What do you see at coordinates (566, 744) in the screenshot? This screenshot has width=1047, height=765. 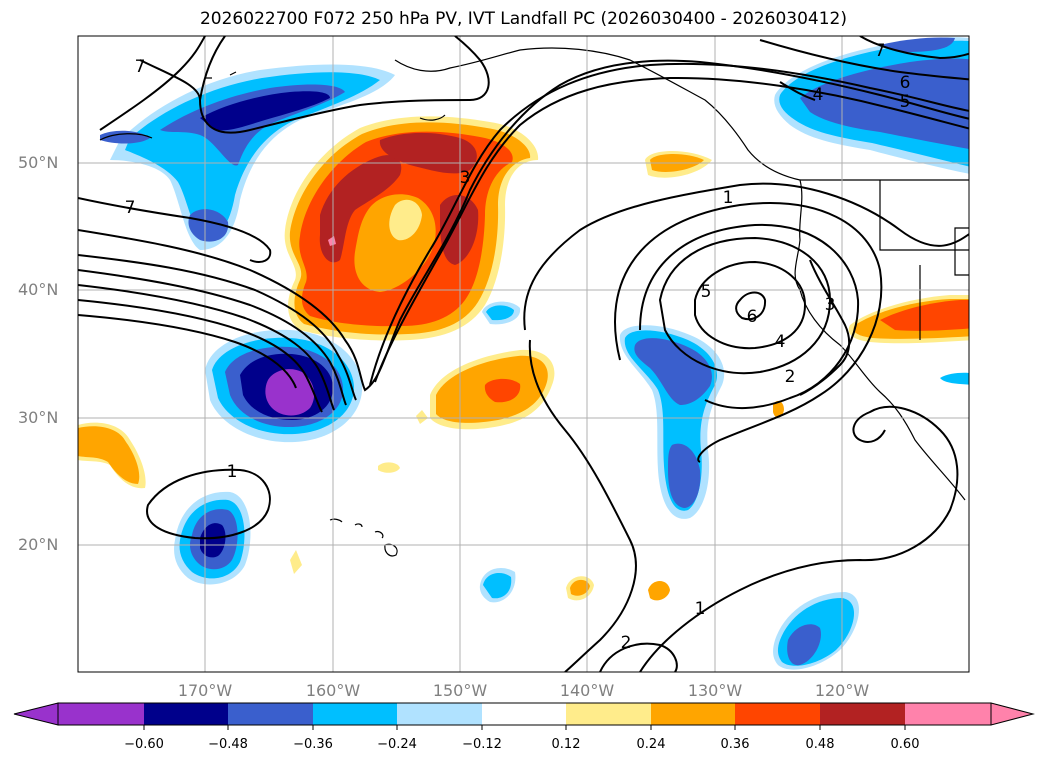 I see `colorbar-tick-label: 0.12` at bounding box center [566, 744].